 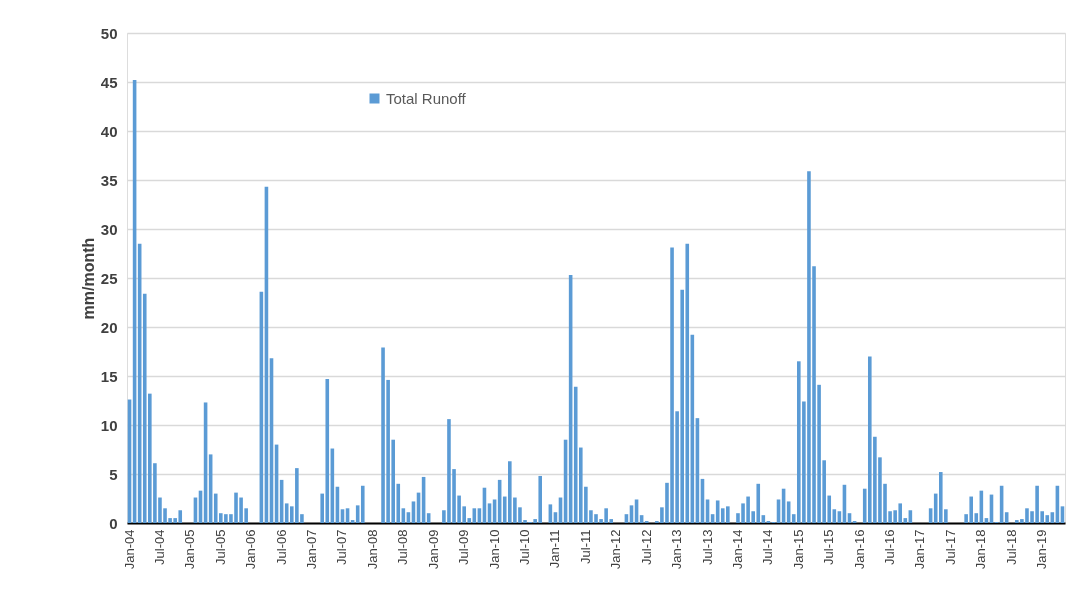 I want to click on x-tick-label: Jan-13, so click(x=677, y=549).